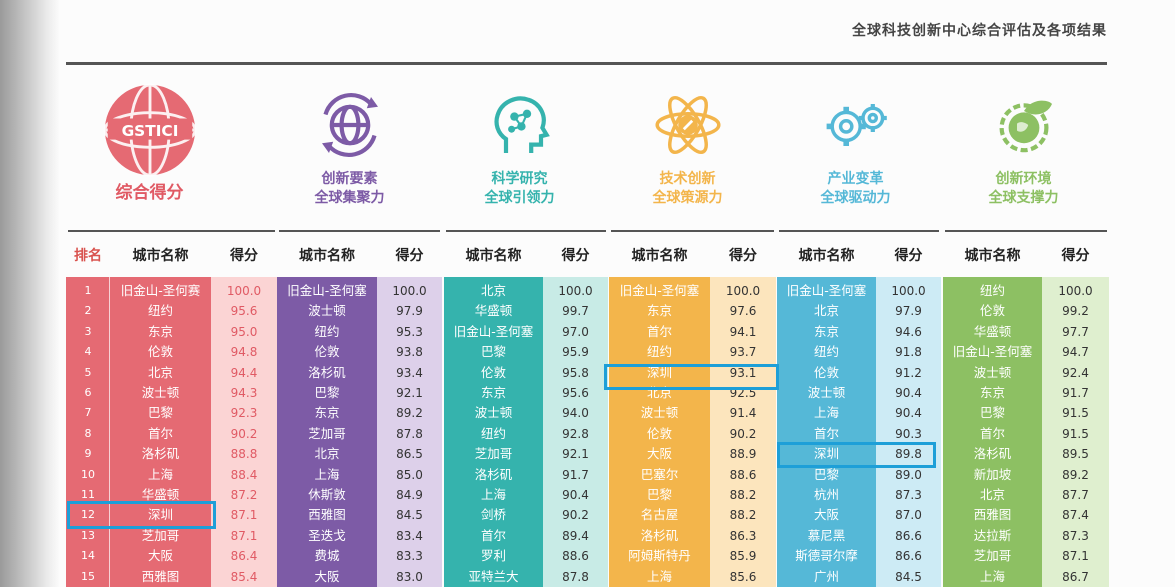 Image resolution: width=1175 pixels, height=587 pixels. I want to click on score-cell: 87.4, so click(1075, 515).